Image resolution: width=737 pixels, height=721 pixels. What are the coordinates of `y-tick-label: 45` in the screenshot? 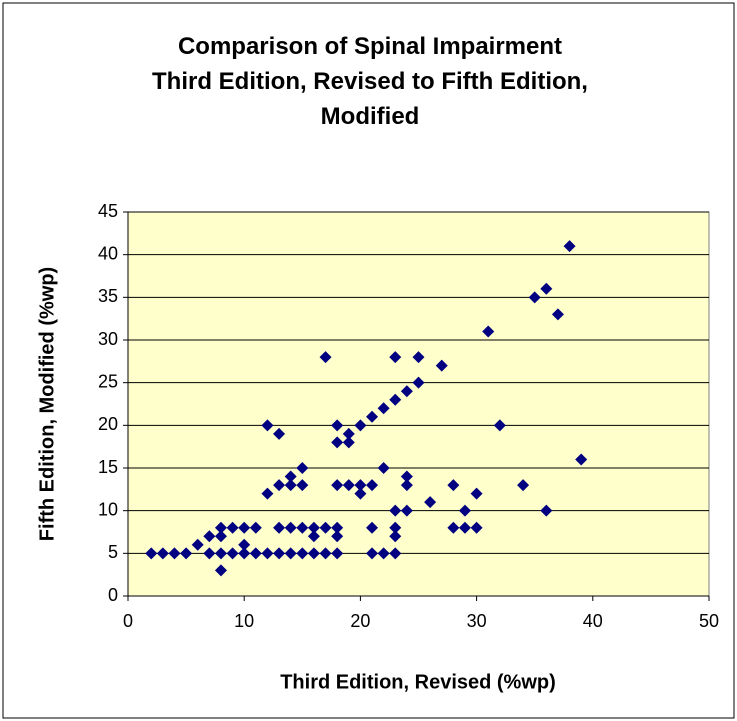 It's located at (108, 211).